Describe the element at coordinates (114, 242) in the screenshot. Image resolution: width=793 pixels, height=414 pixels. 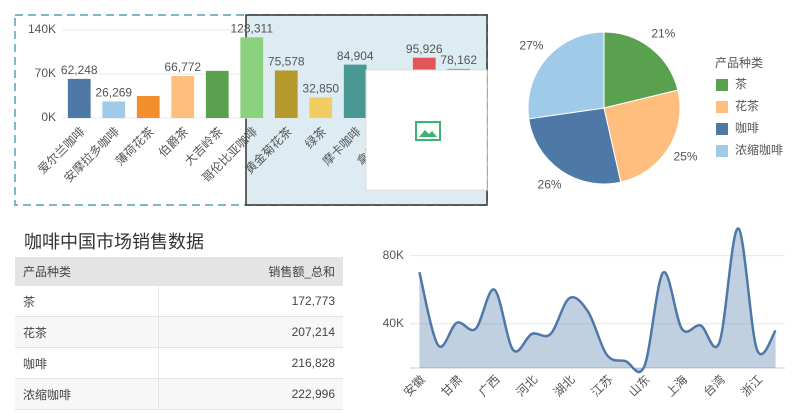
I see `table-title: 咖啡中国市场销售数据` at that location.